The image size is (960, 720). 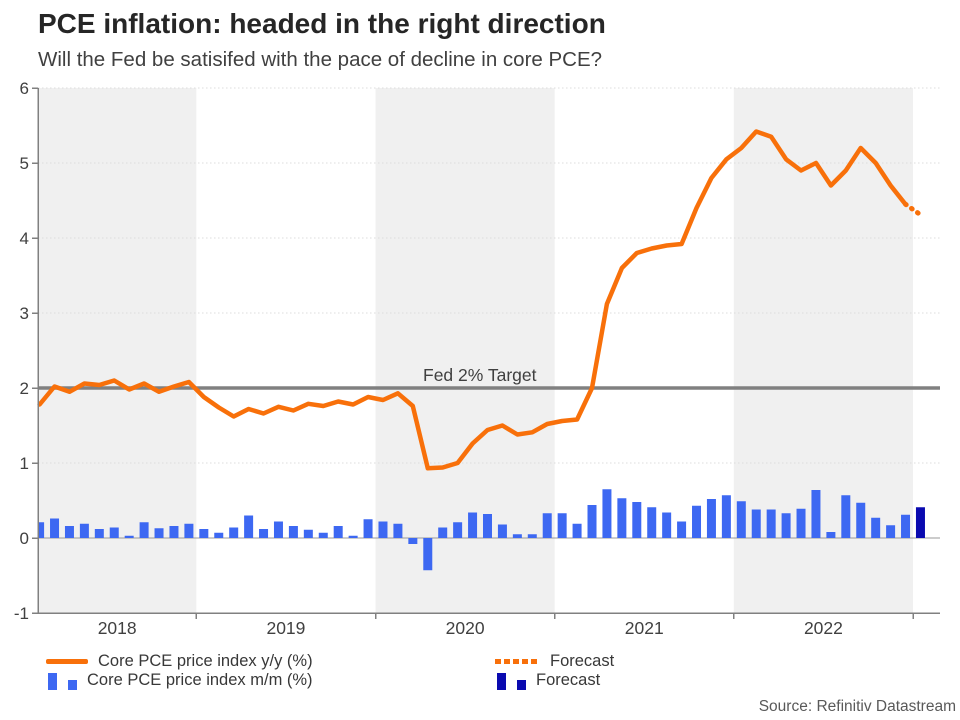 What do you see at coordinates (857, 706) in the screenshot?
I see `source-text: Source: Refinitiv Datastream` at bounding box center [857, 706].